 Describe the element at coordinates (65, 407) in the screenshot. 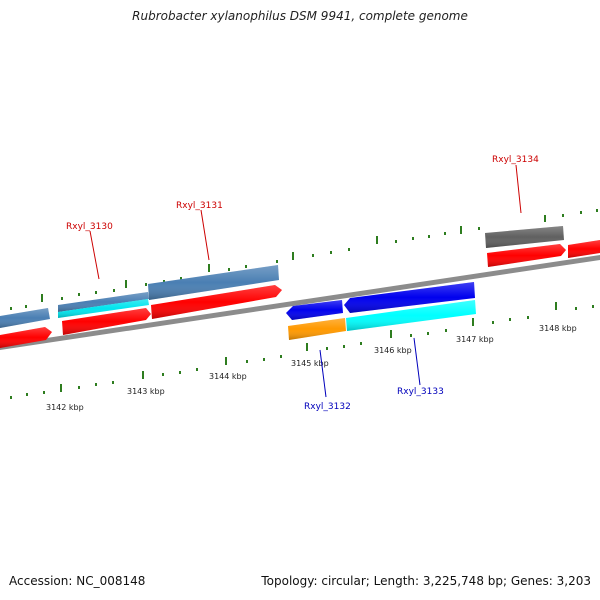

I see `axis-label: 3142 kbp` at that location.